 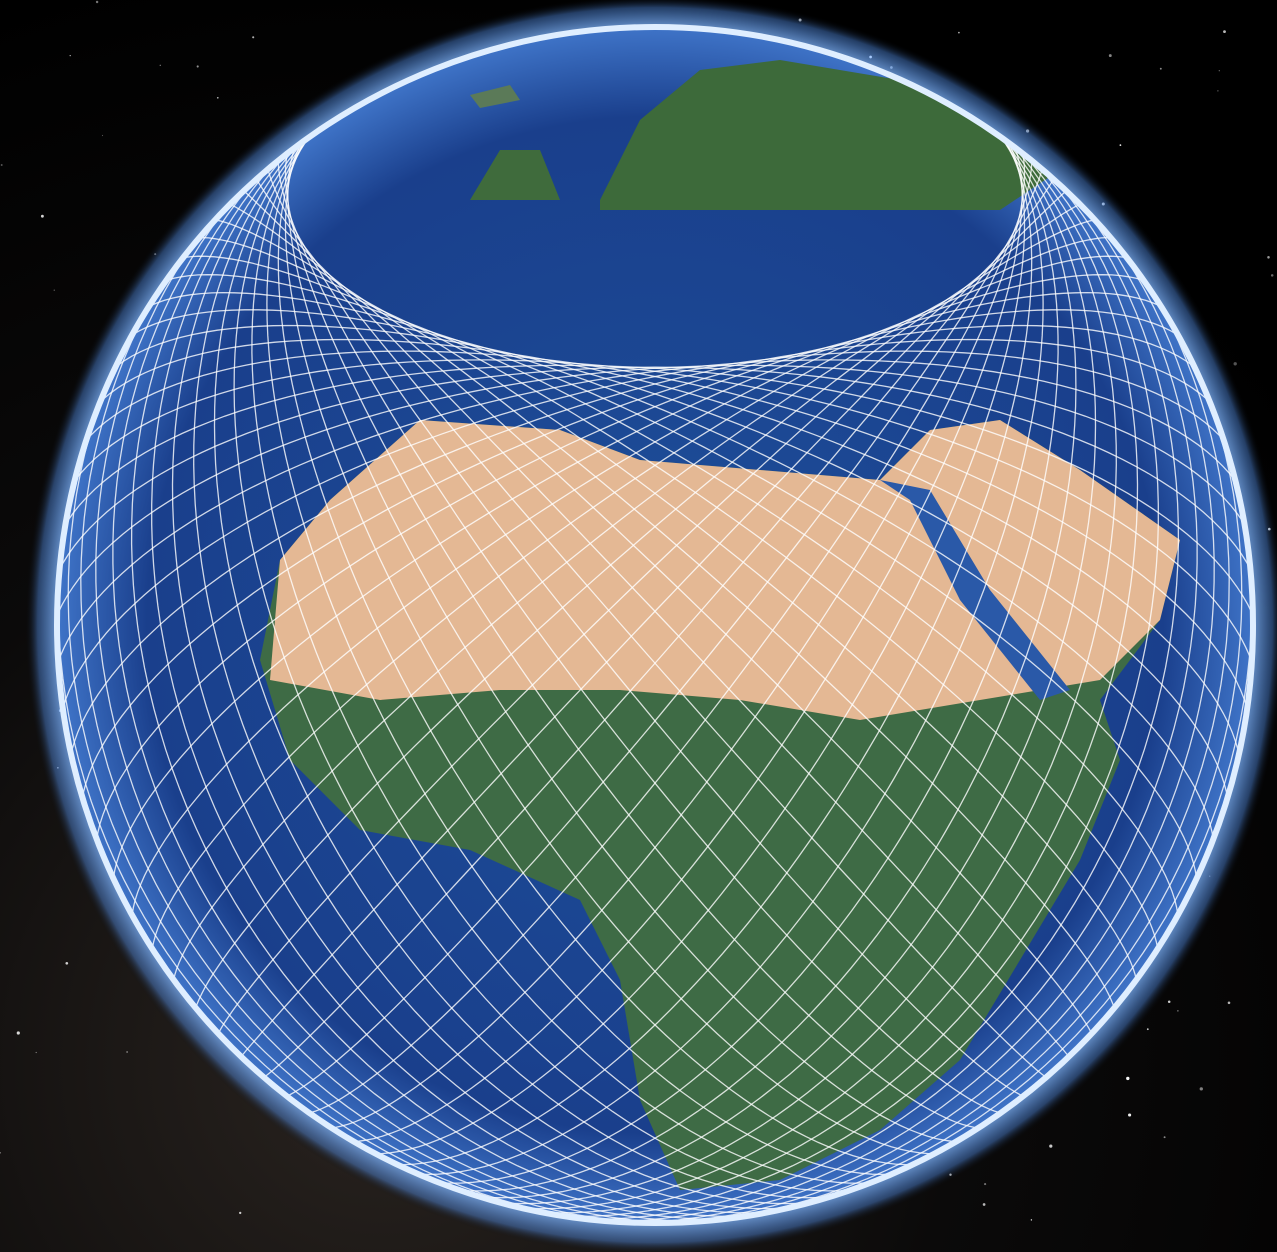 What do you see at coordinates (495, 96) in the screenshot?
I see `iceland` at bounding box center [495, 96].